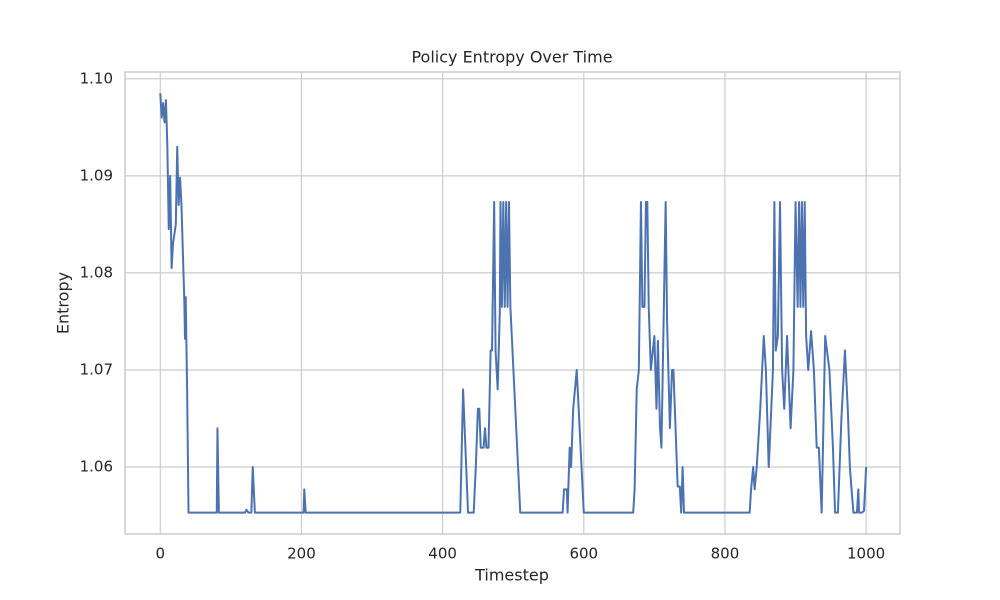 Image resolution: width=1000 pixels, height=600 pixels. What do you see at coordinates (725, 554) in the screenshot?
I see `x-tick-label: 800` at bounding box center [725, 554].